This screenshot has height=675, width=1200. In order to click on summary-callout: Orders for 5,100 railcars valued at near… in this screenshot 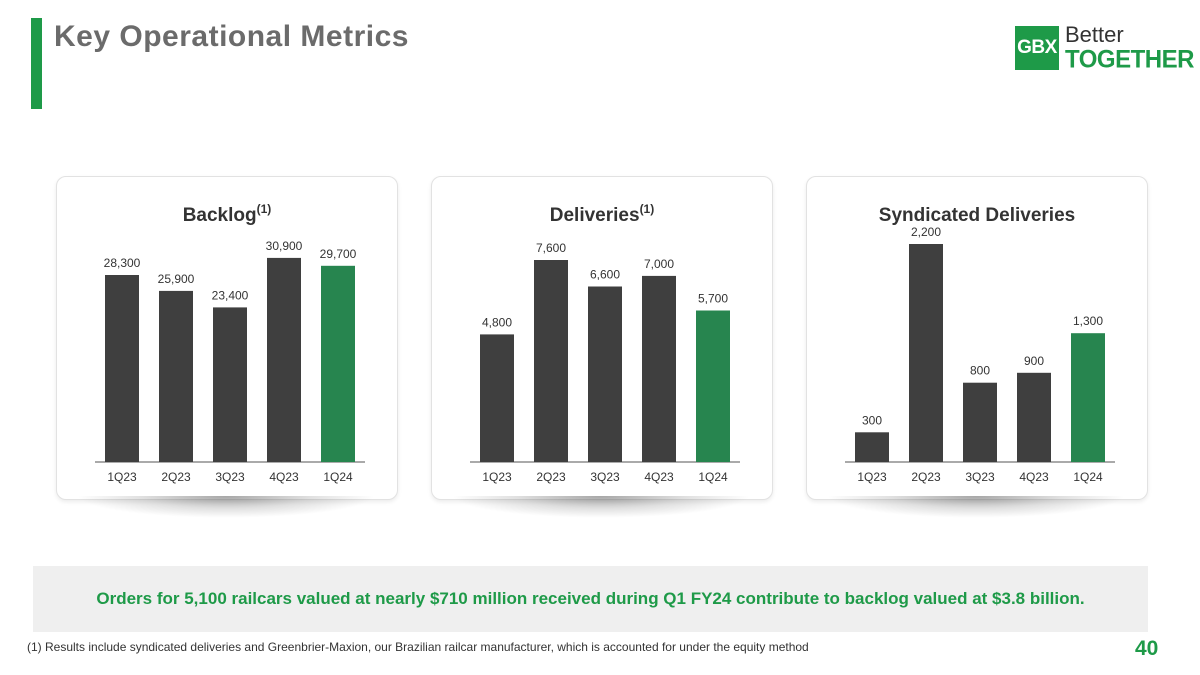, I will do `click(590, 599)`.